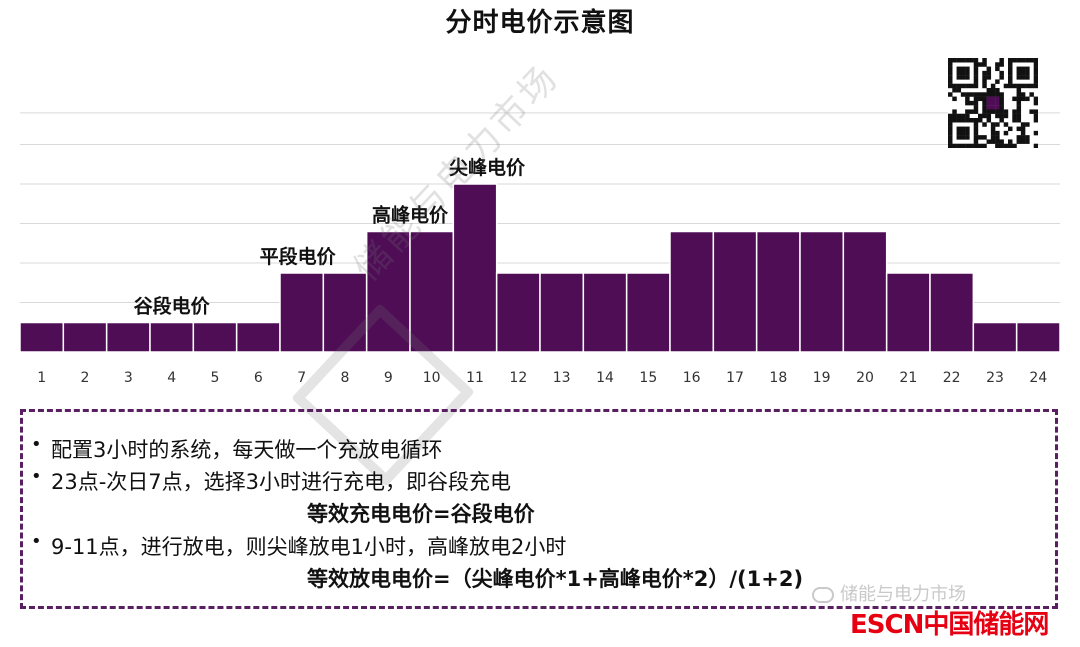  Describe the element at coordinates (942, 611) in the screenshot. I see `brand-footer: 储能与电力市场 ESCN中国储能网` at that location.